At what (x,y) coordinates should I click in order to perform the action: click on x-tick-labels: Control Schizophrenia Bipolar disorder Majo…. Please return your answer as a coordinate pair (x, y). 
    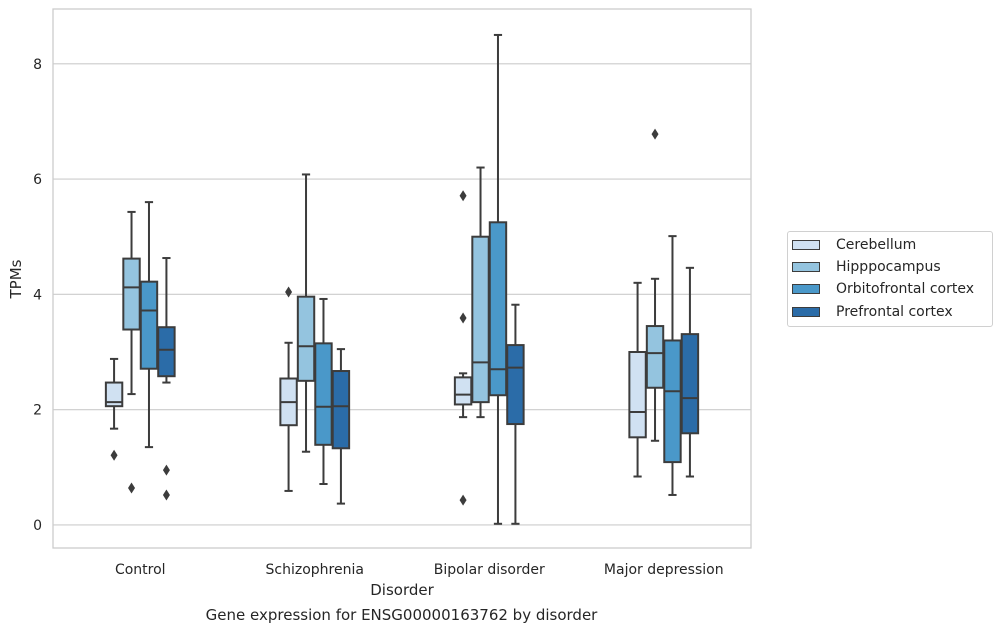
    Looking at the image, I should click on (419, 570).